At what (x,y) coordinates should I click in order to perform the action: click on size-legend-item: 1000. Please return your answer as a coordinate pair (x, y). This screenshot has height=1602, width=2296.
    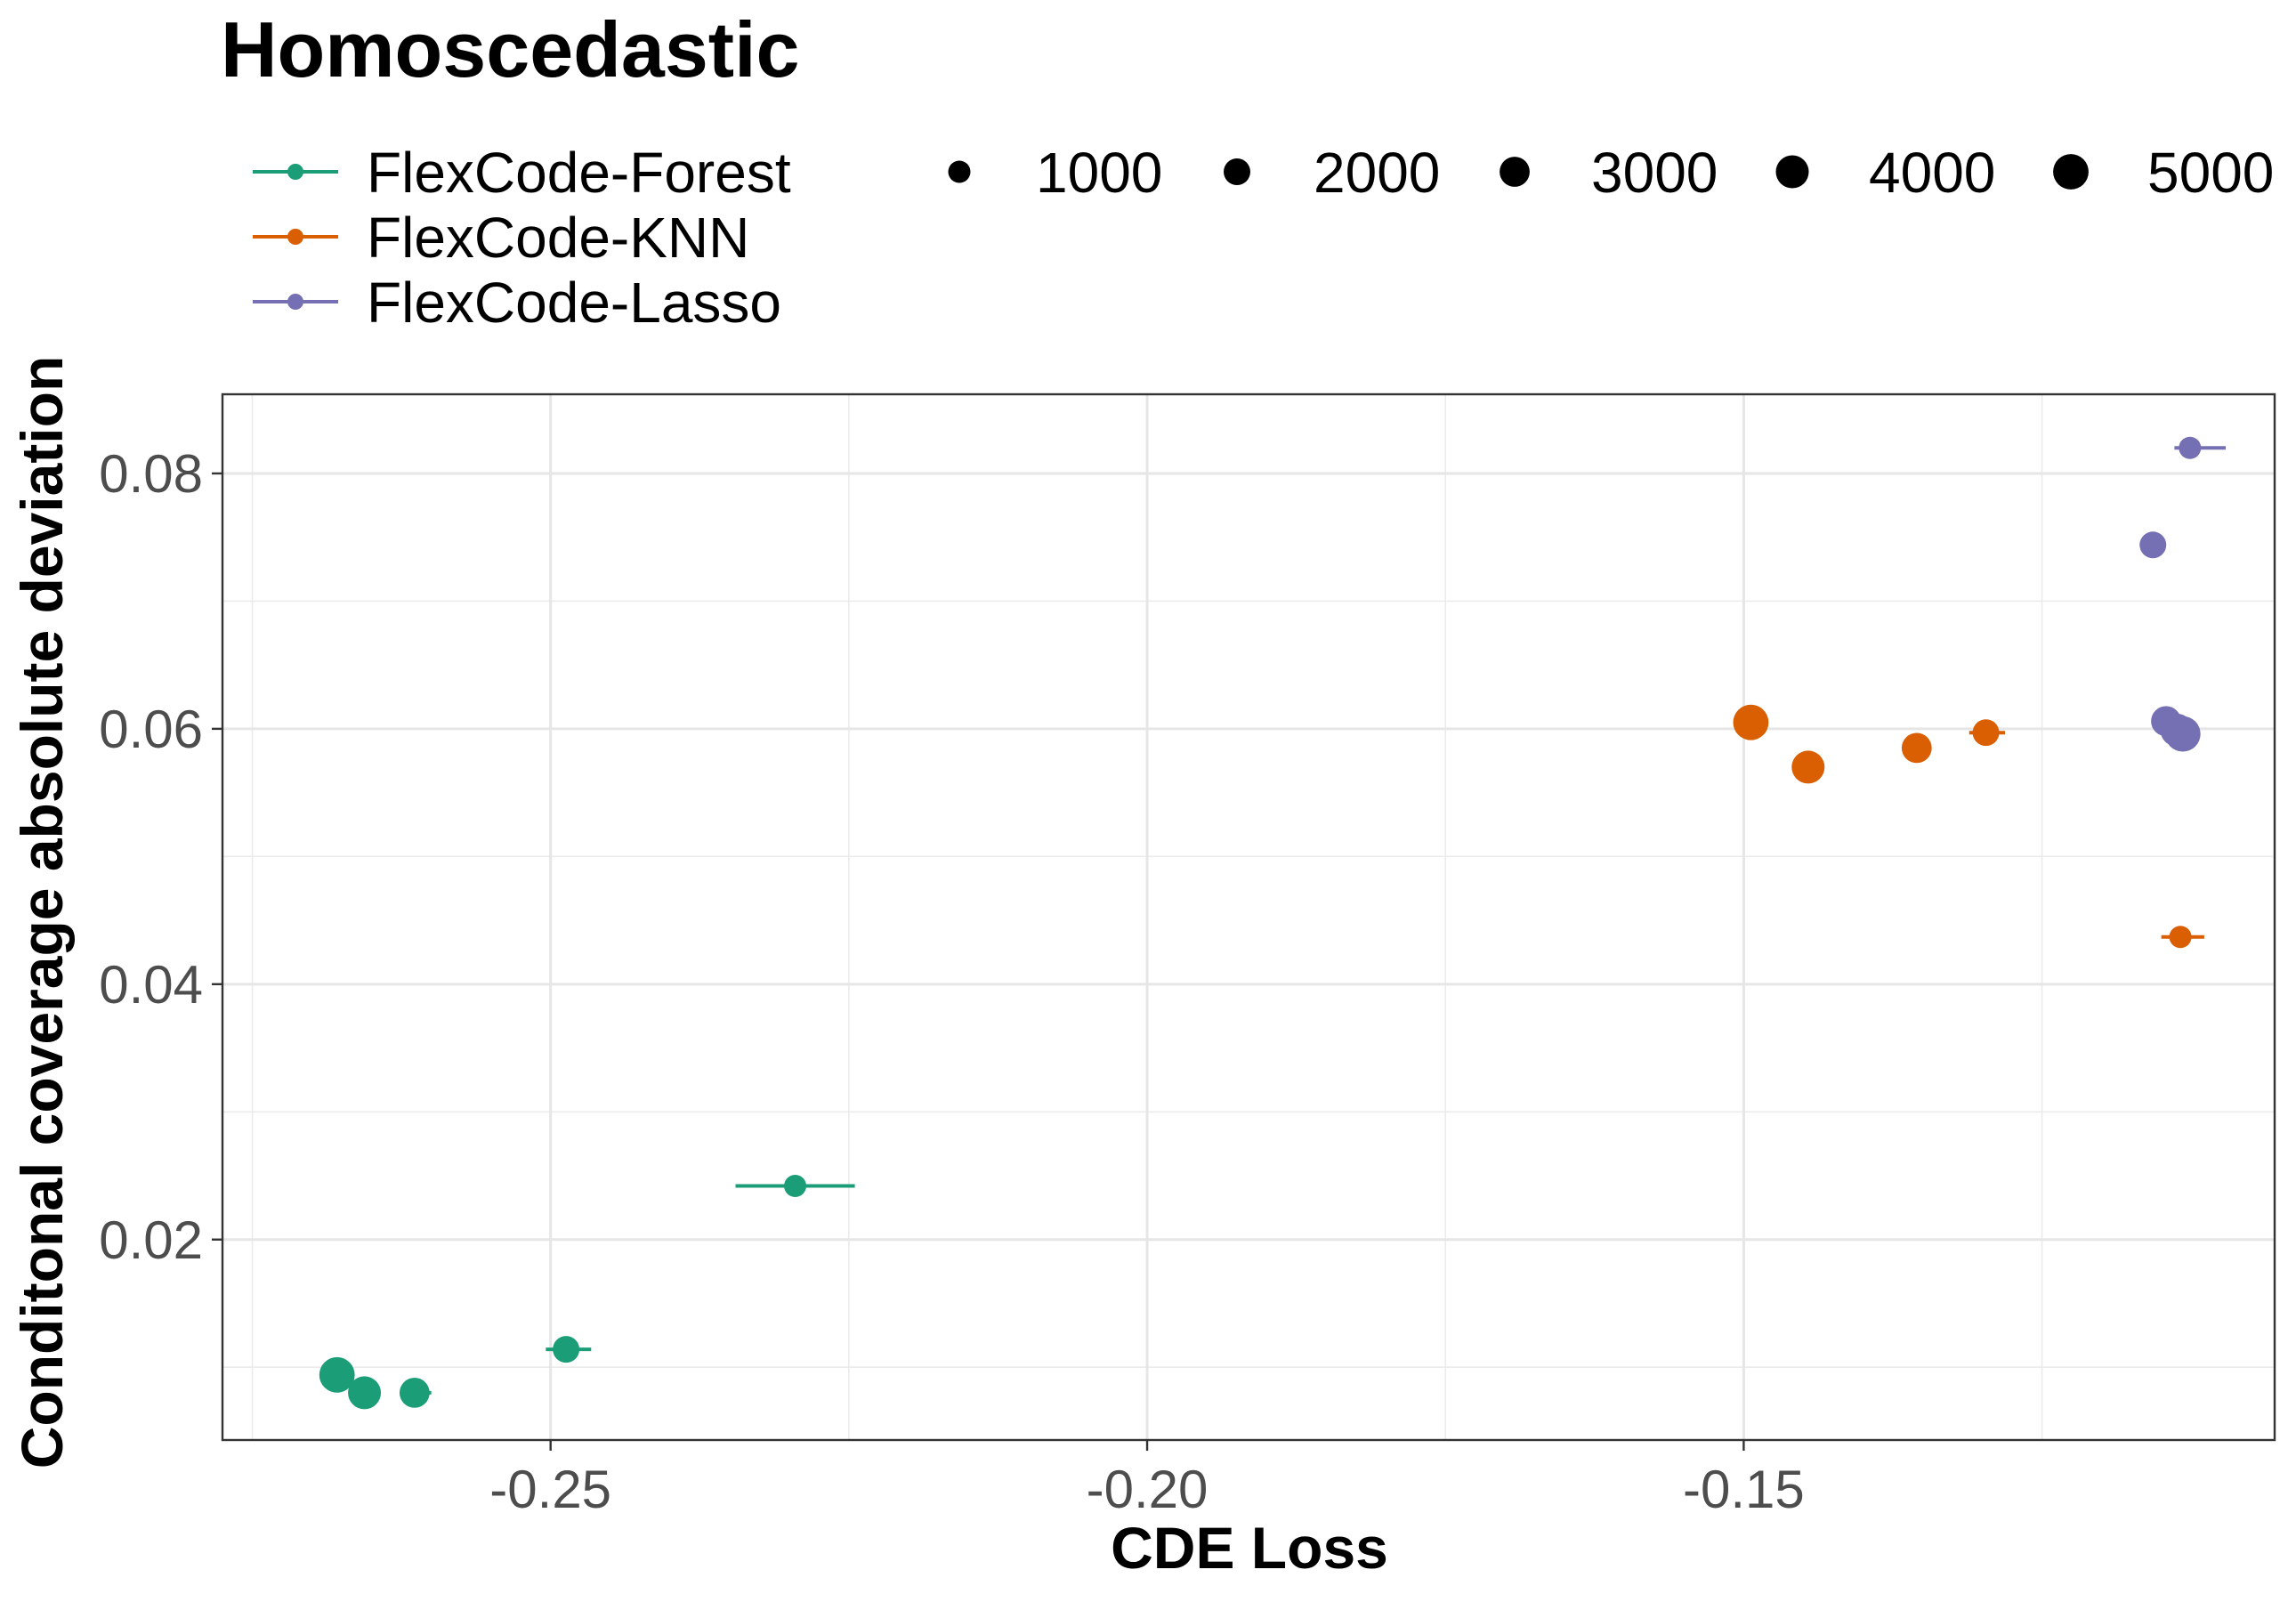
    Looking at the image, I should click on (1055, 173).